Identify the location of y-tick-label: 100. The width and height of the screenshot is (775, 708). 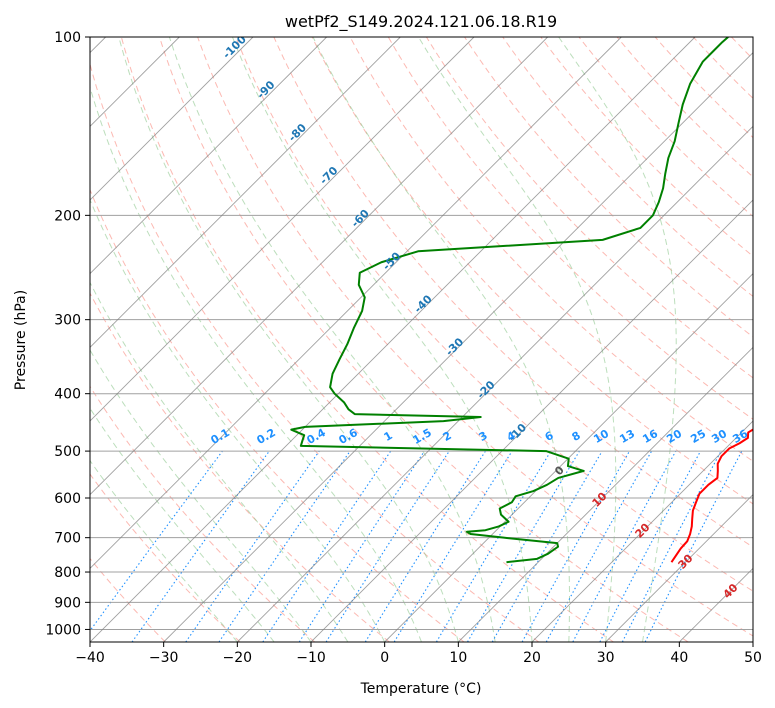
(67, 38).